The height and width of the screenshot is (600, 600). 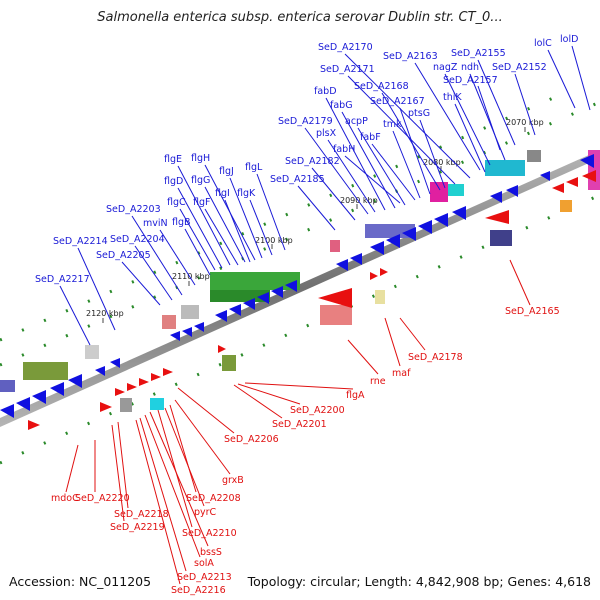 What do you see at coordinates (198, 590) in the screenshot?
I see `label-SeD_A2216: SeD_A2216` at bounding box center [198, 590].